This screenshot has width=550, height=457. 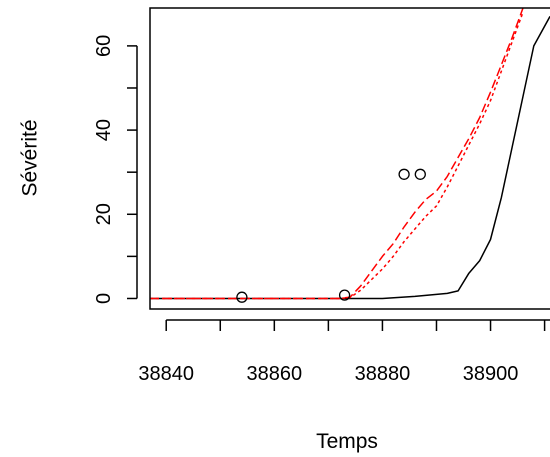 What do you see at coordinates (383, 374) in the screenshot?
I see `x-tick-label: 38880` at bounding box center [383, 374].